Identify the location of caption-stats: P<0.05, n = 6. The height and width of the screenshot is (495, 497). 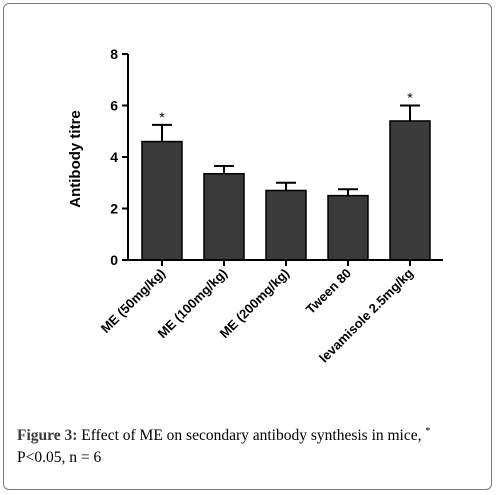
(59, 458).